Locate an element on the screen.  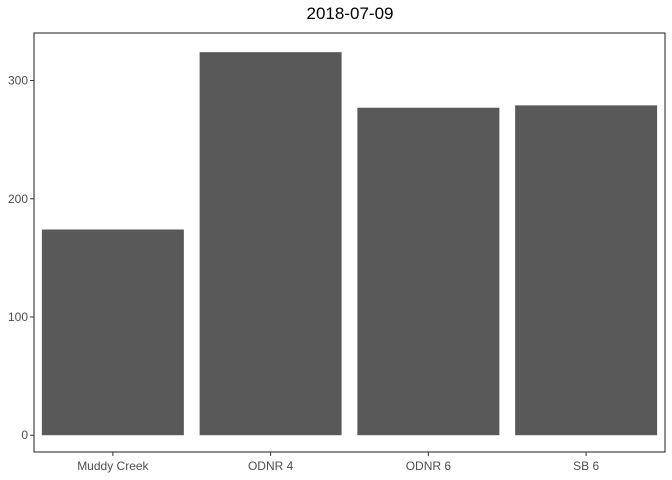
x-tick-label: Muddy Creek is located at coordinates (113, 466).